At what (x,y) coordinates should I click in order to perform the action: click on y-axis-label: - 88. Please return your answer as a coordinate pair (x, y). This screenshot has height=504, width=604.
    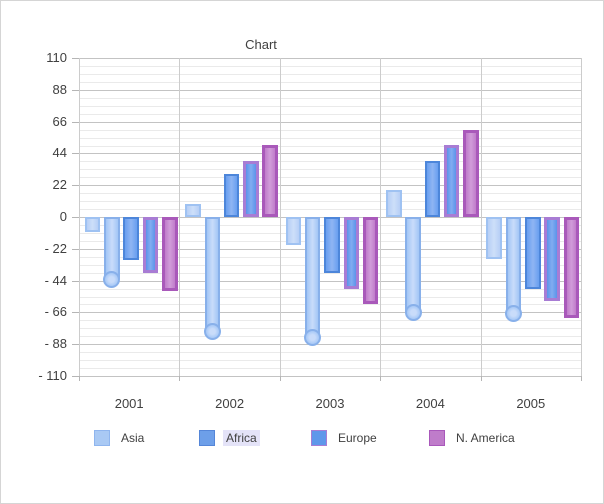
    Looking at the image, I should click on (55, 344).